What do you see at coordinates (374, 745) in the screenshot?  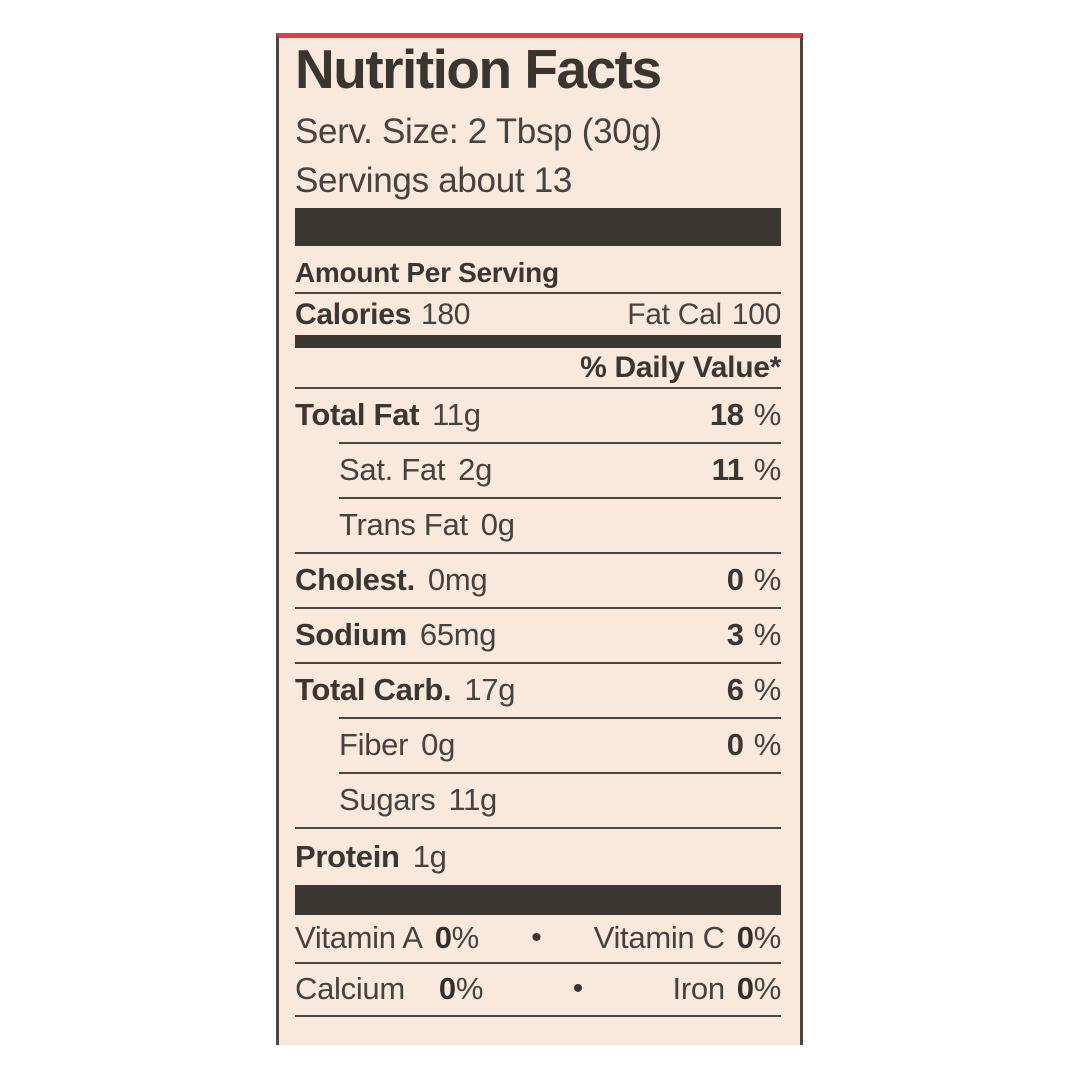 I see `nutrient-name: Fiber` at bounding box center [374, 745].